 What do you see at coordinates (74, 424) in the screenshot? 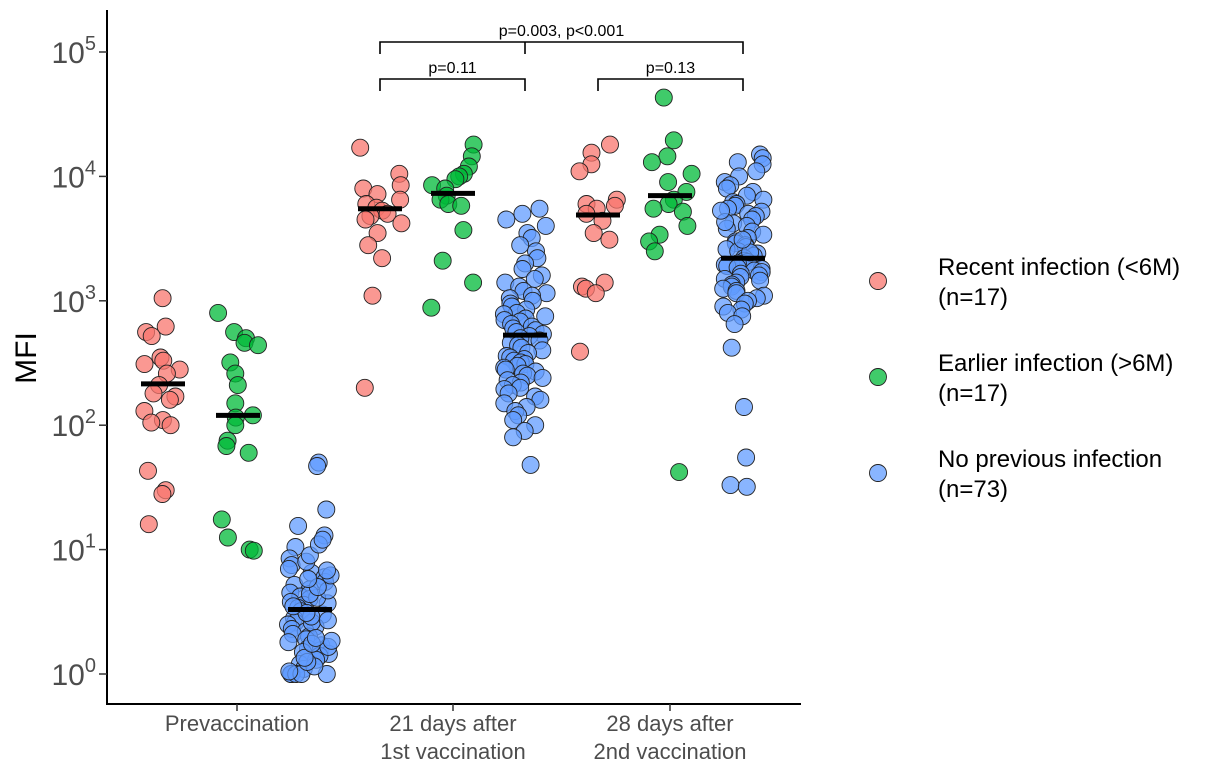
I see `y-tick-label: 10²` at bounding box center [74, 424].